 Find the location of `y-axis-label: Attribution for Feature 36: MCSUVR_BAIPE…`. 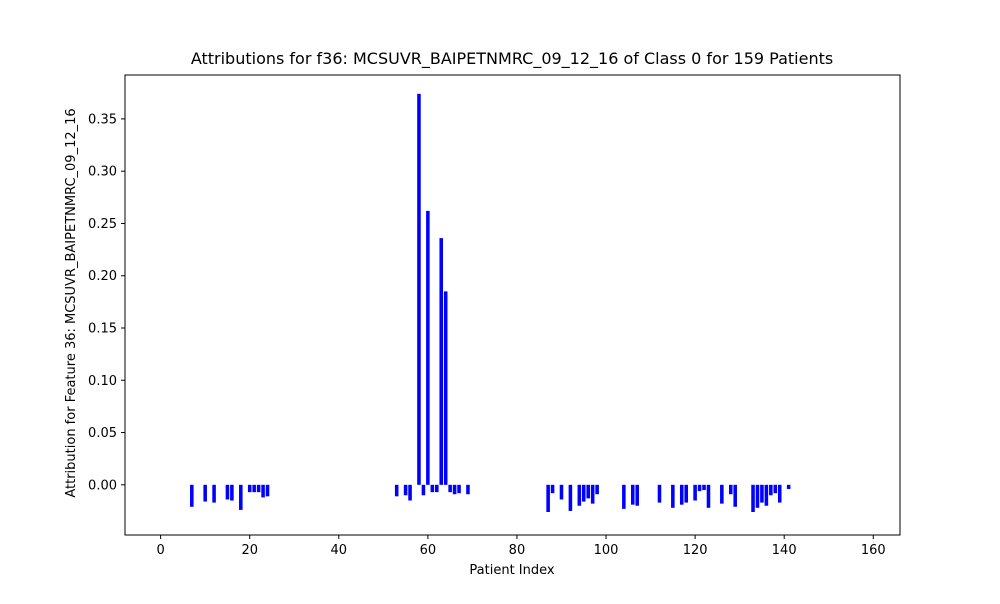

y-axis-label: Attribution for Feature 36: MCSUVR_BAIPE… is located at coordinates (71, 302).